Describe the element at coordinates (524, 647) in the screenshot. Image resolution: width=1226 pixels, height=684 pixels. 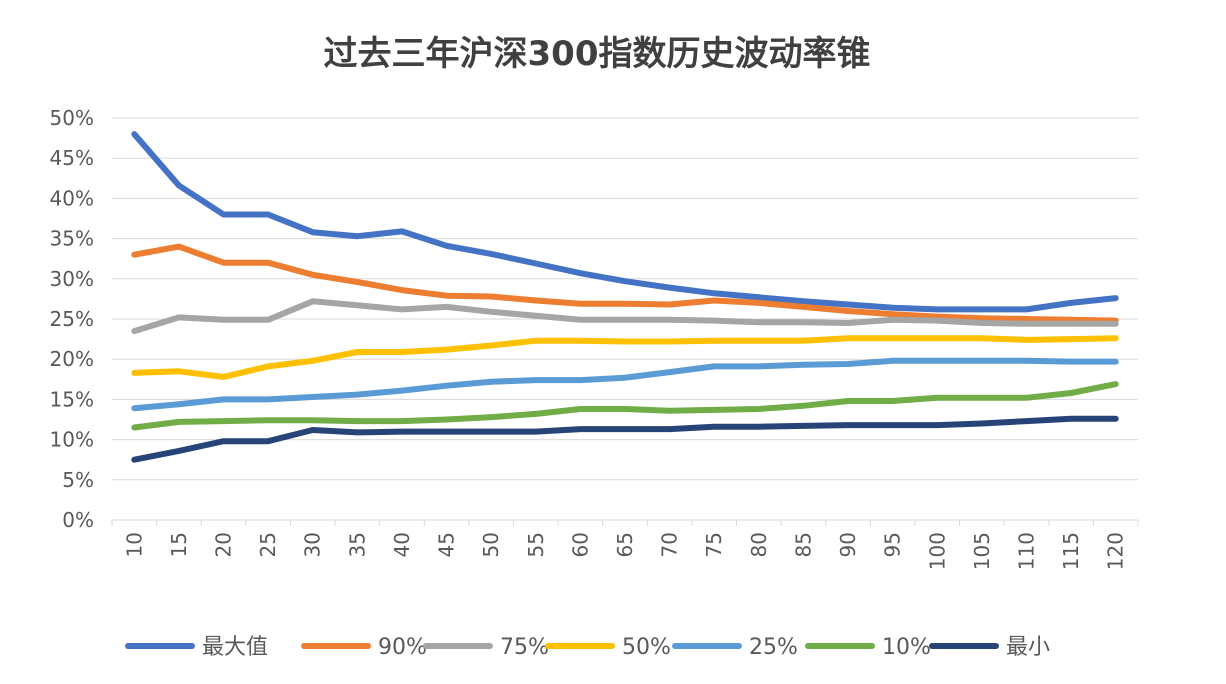
I see `legend-label: 75%` at that location.